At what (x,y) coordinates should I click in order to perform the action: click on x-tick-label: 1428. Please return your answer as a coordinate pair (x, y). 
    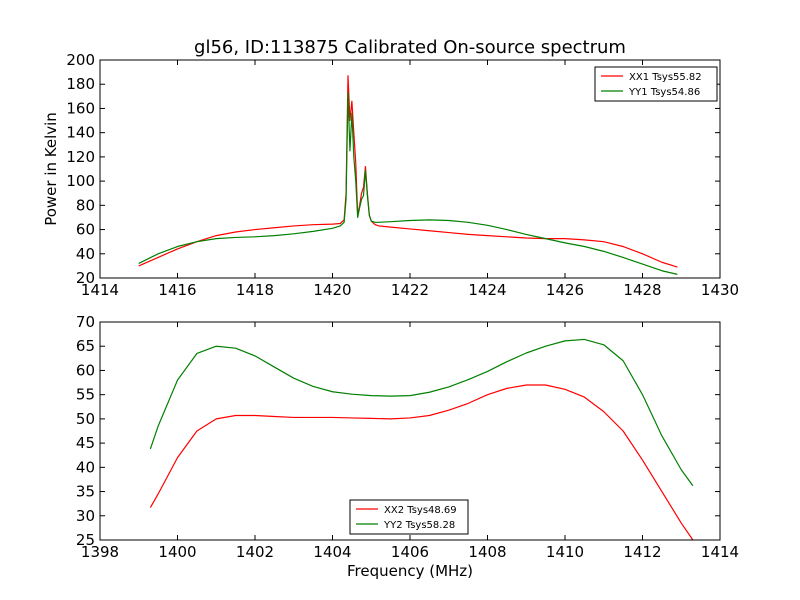
    Looking at the image, I should click on (642, 290).